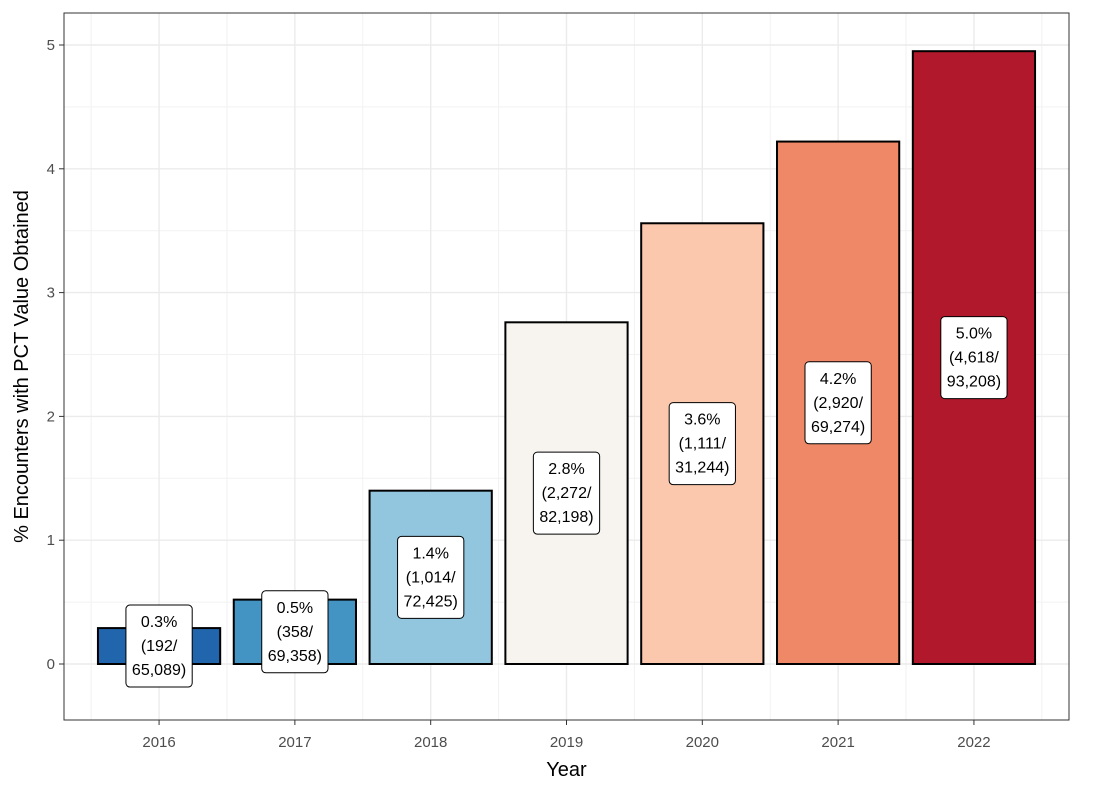 The height and width of the screenshot is (791, 1107). I want to click on y-tick-label: 2, so click(51, 416).